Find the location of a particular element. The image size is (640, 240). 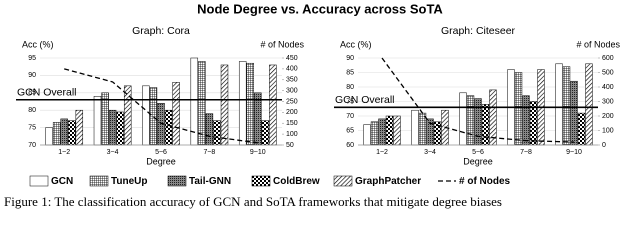

y2-tick-label: 250 is located at coordinates (292, 101).